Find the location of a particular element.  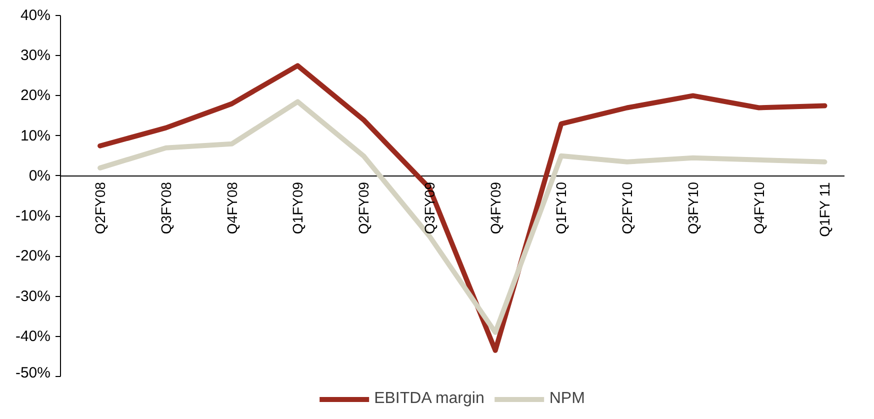

legend-label: NPM is located at coordinates (567, 399).